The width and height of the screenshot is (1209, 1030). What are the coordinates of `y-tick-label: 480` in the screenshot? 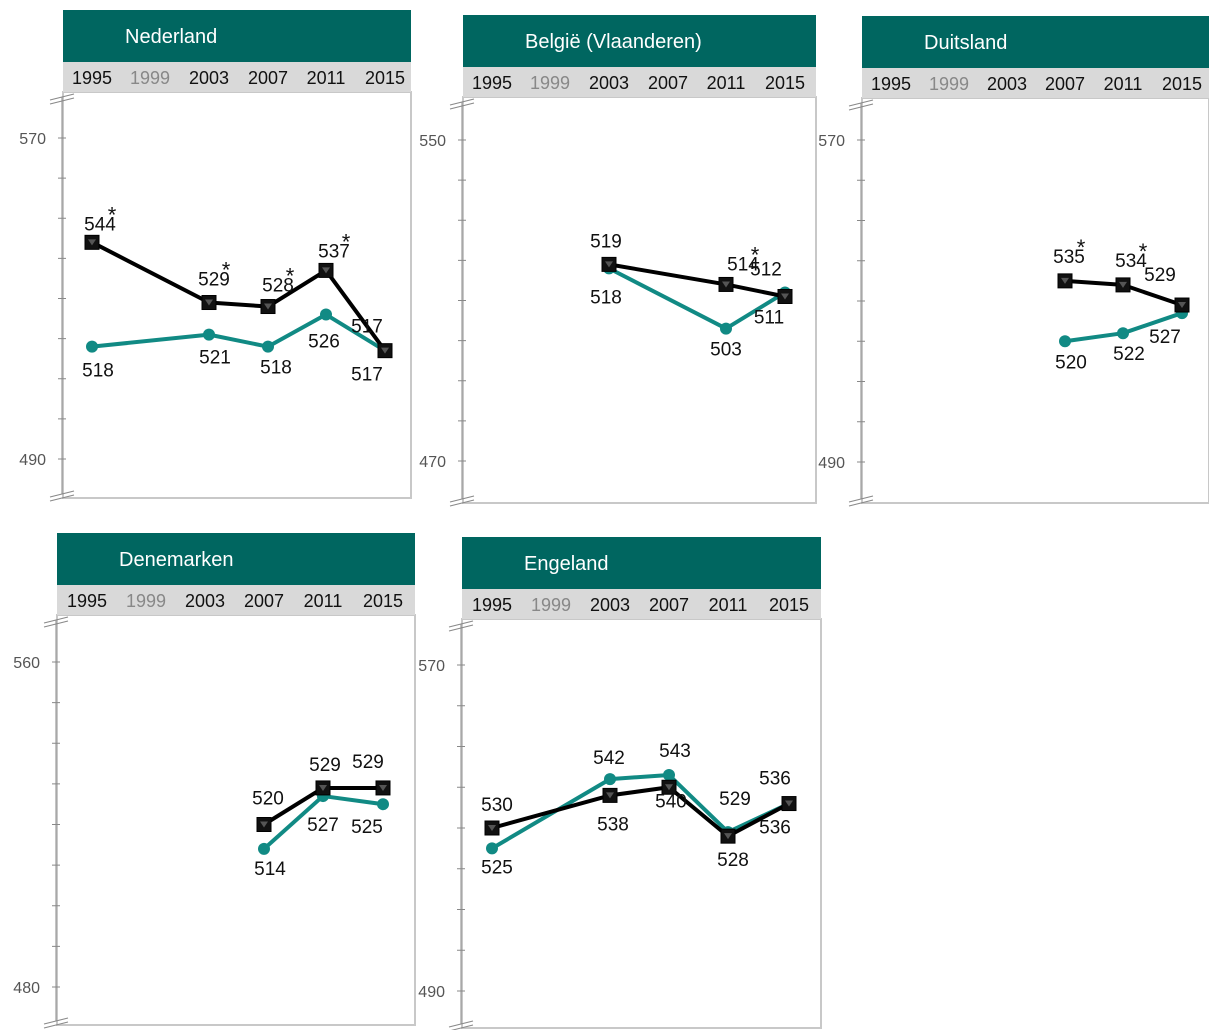 It's located at (26, 988).